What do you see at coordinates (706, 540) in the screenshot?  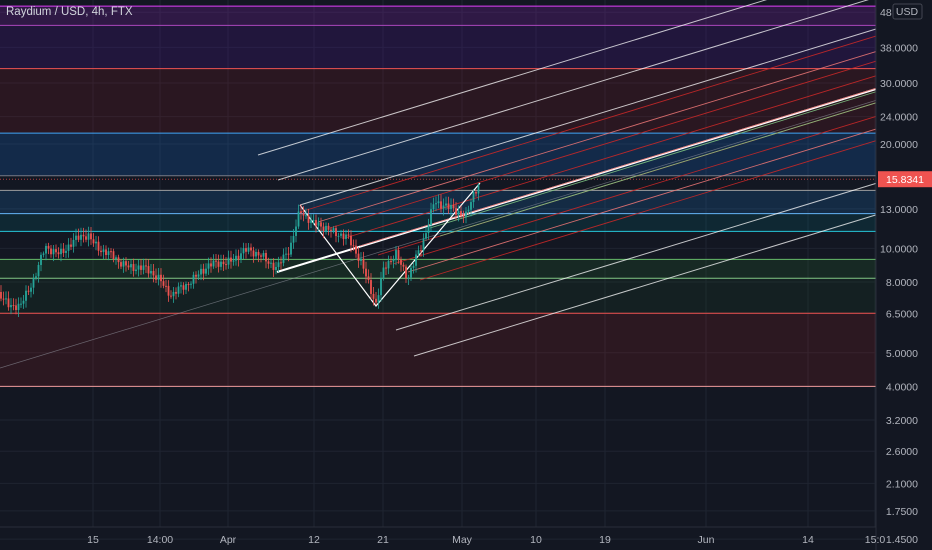 I see `time-tick-label: Jun` at bounding box center [706, 540].